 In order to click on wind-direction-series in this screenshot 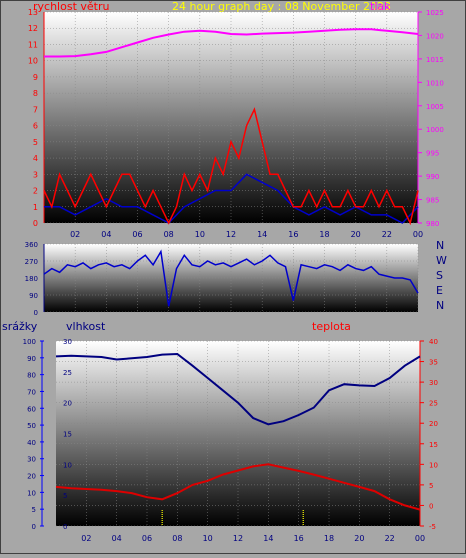, I will do `click(231, 278)`.